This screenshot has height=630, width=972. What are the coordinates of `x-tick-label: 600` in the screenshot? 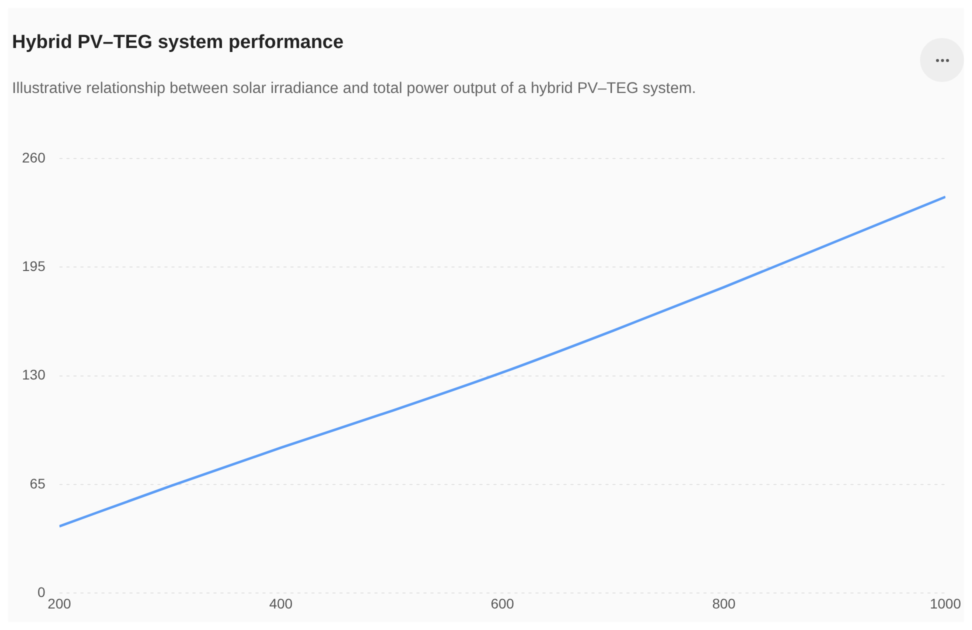 It's located at (502, 603).